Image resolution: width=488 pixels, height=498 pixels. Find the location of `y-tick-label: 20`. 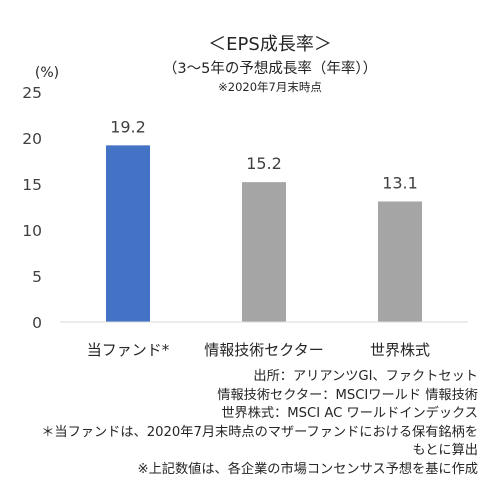

y-tick-label: 20 is located at coordinates (32, 139).